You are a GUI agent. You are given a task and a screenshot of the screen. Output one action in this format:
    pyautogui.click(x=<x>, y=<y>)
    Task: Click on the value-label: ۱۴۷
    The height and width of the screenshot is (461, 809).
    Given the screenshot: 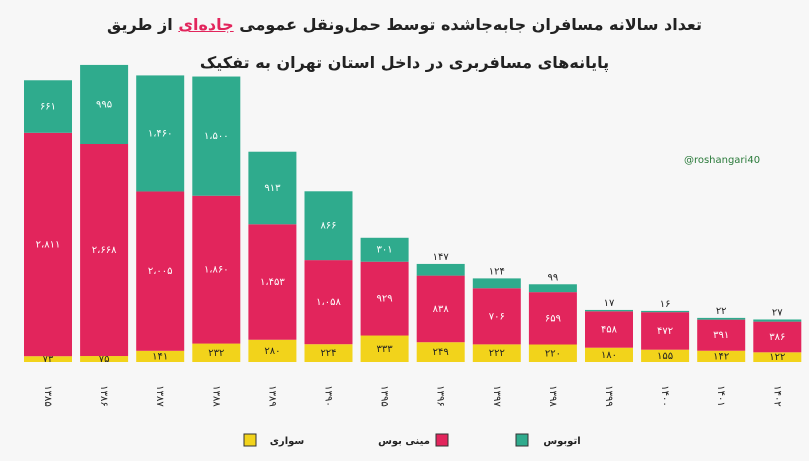 What is the action you would take?
    pyautogui.click(x=441, y=257)
    